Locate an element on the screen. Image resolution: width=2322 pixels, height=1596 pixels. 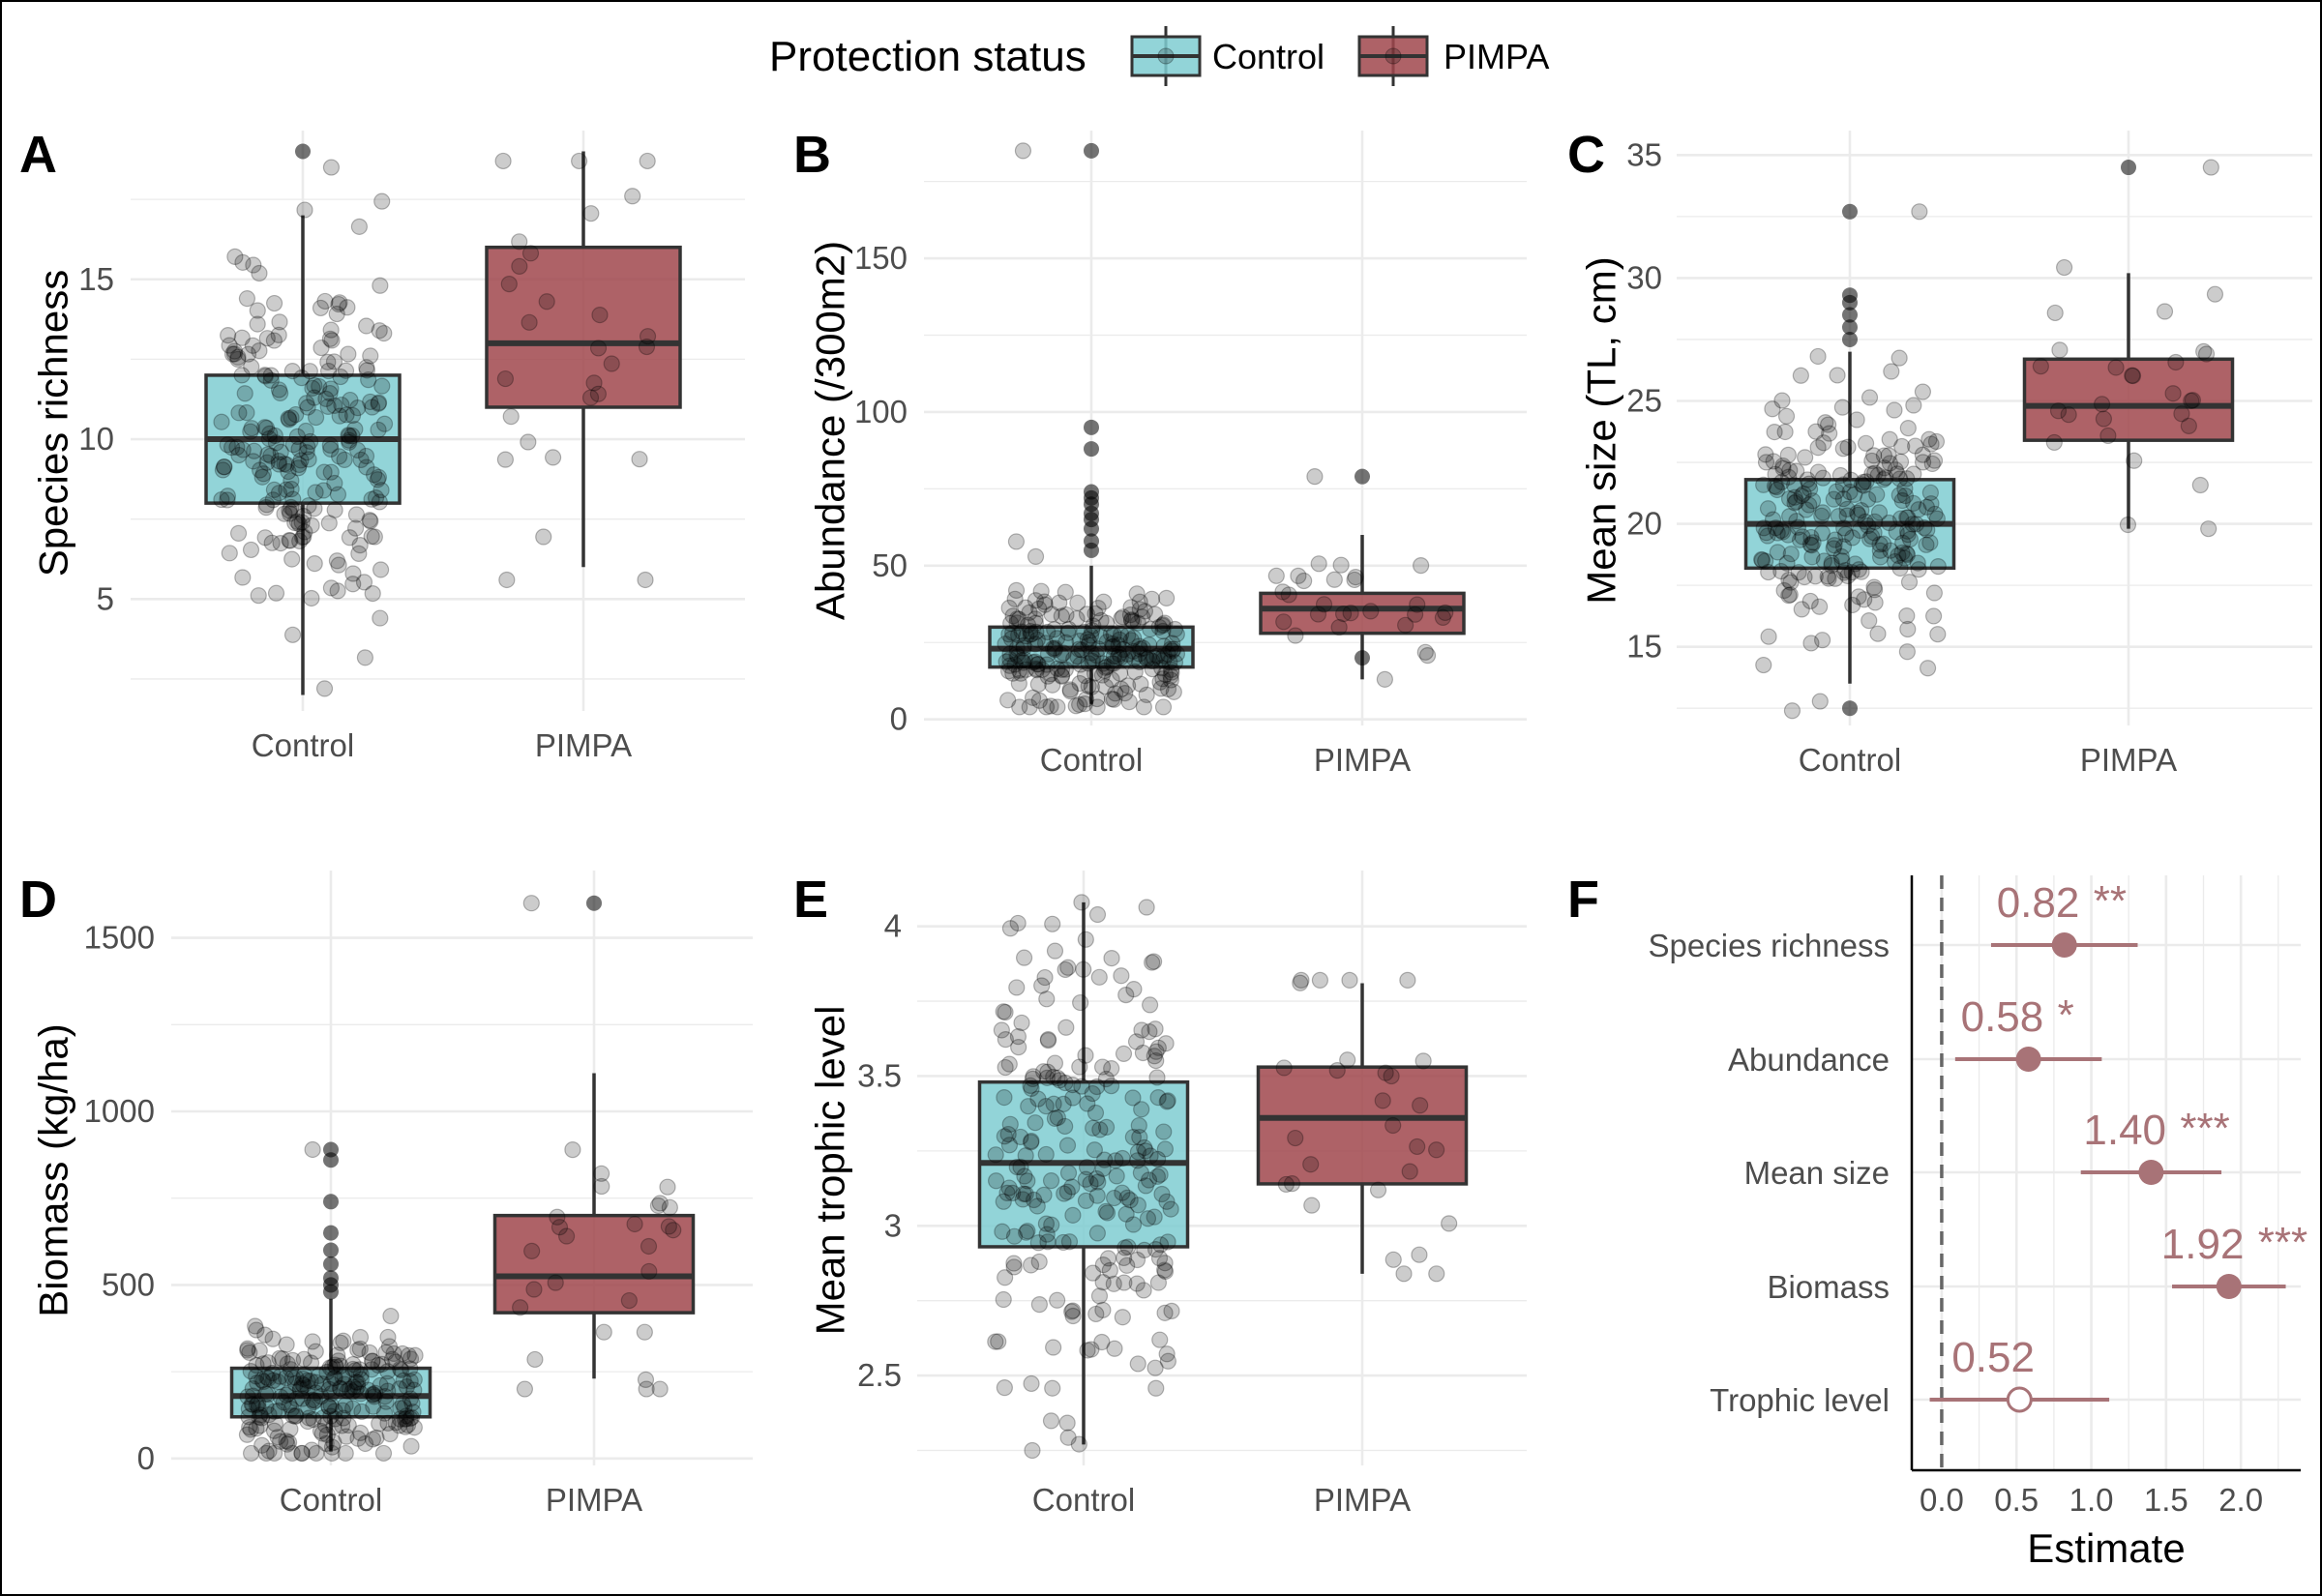
y-tick-label: 100 is located at coordinates (881, 411).